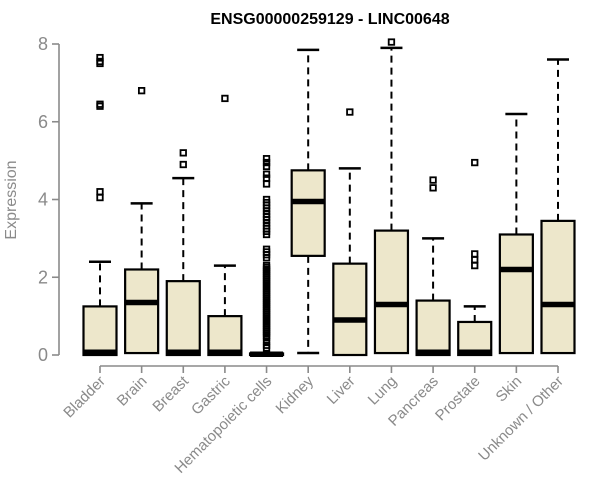  I want to click on box-breast, so click(183, 253).